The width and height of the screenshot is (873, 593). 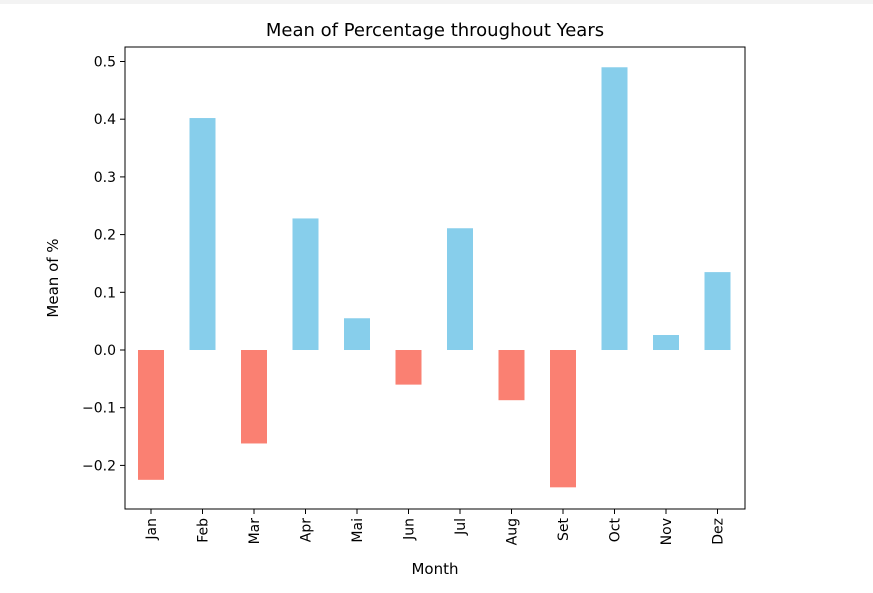 I want to click on bar-apr, so click(x=305, y=284).